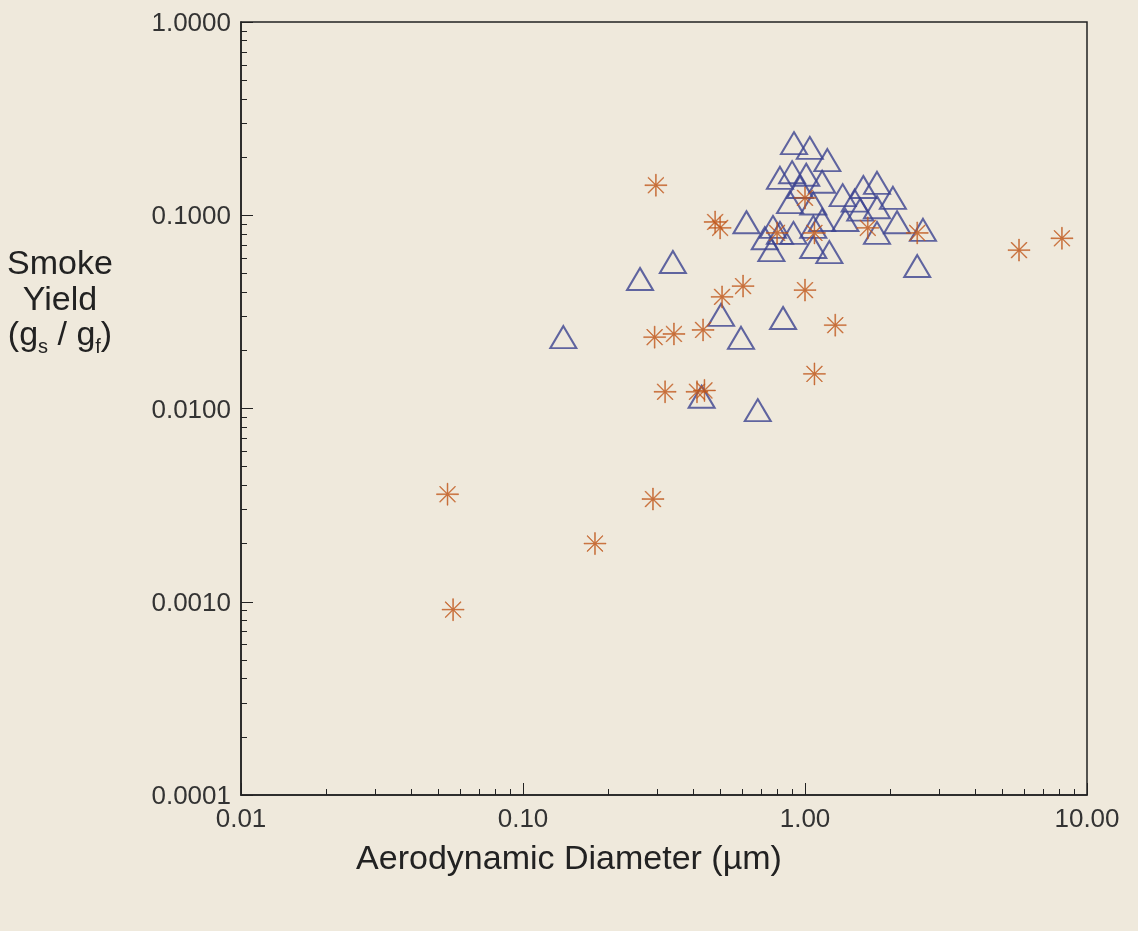  What do you see at coordinates (569, 857) in the screenshot?
I see `x-axis-title: Aerodynamic Diameter (µm)` at bounding box center [569, 857].